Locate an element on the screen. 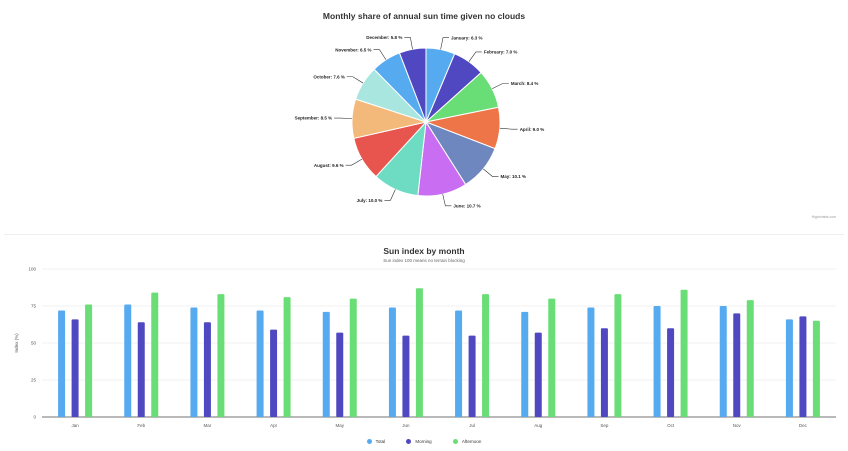 The height and width of the screenshot is (451, 848). pie-label-august: August: 9.6 % is located at coordinates (329, 165).